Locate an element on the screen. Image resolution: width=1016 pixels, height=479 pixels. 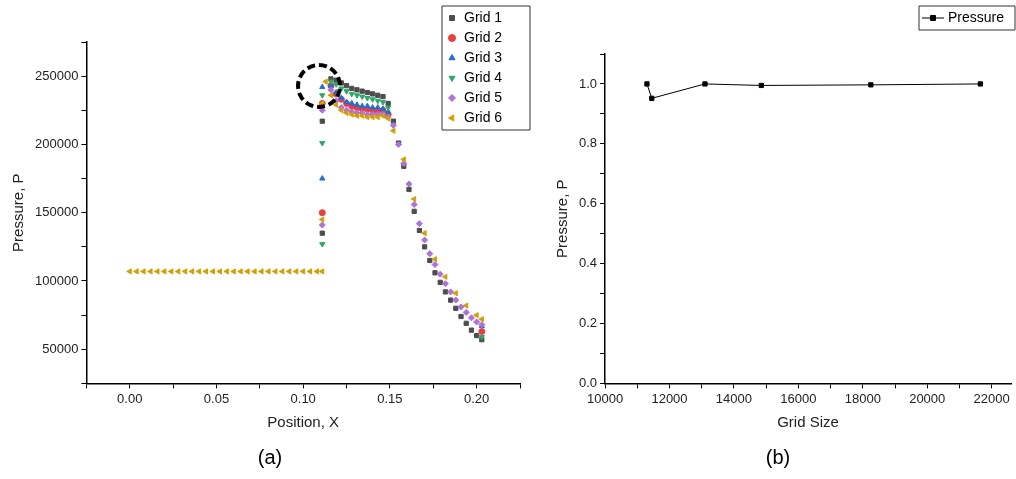
y-tick-label: 0.6 is located at coordinates (588, 203).